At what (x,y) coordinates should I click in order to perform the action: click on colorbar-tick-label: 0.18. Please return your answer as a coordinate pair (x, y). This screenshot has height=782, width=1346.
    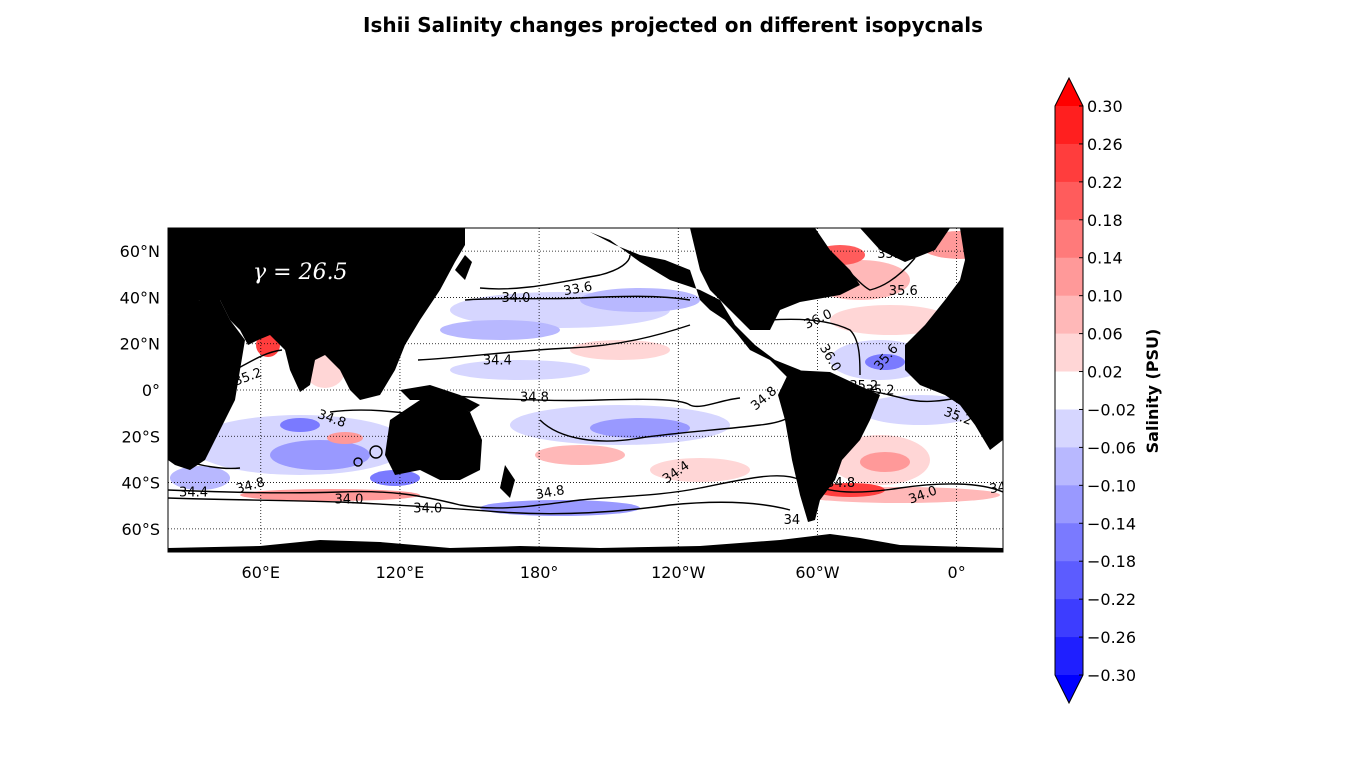
    Looking at the image, I should click on (1105, 220).